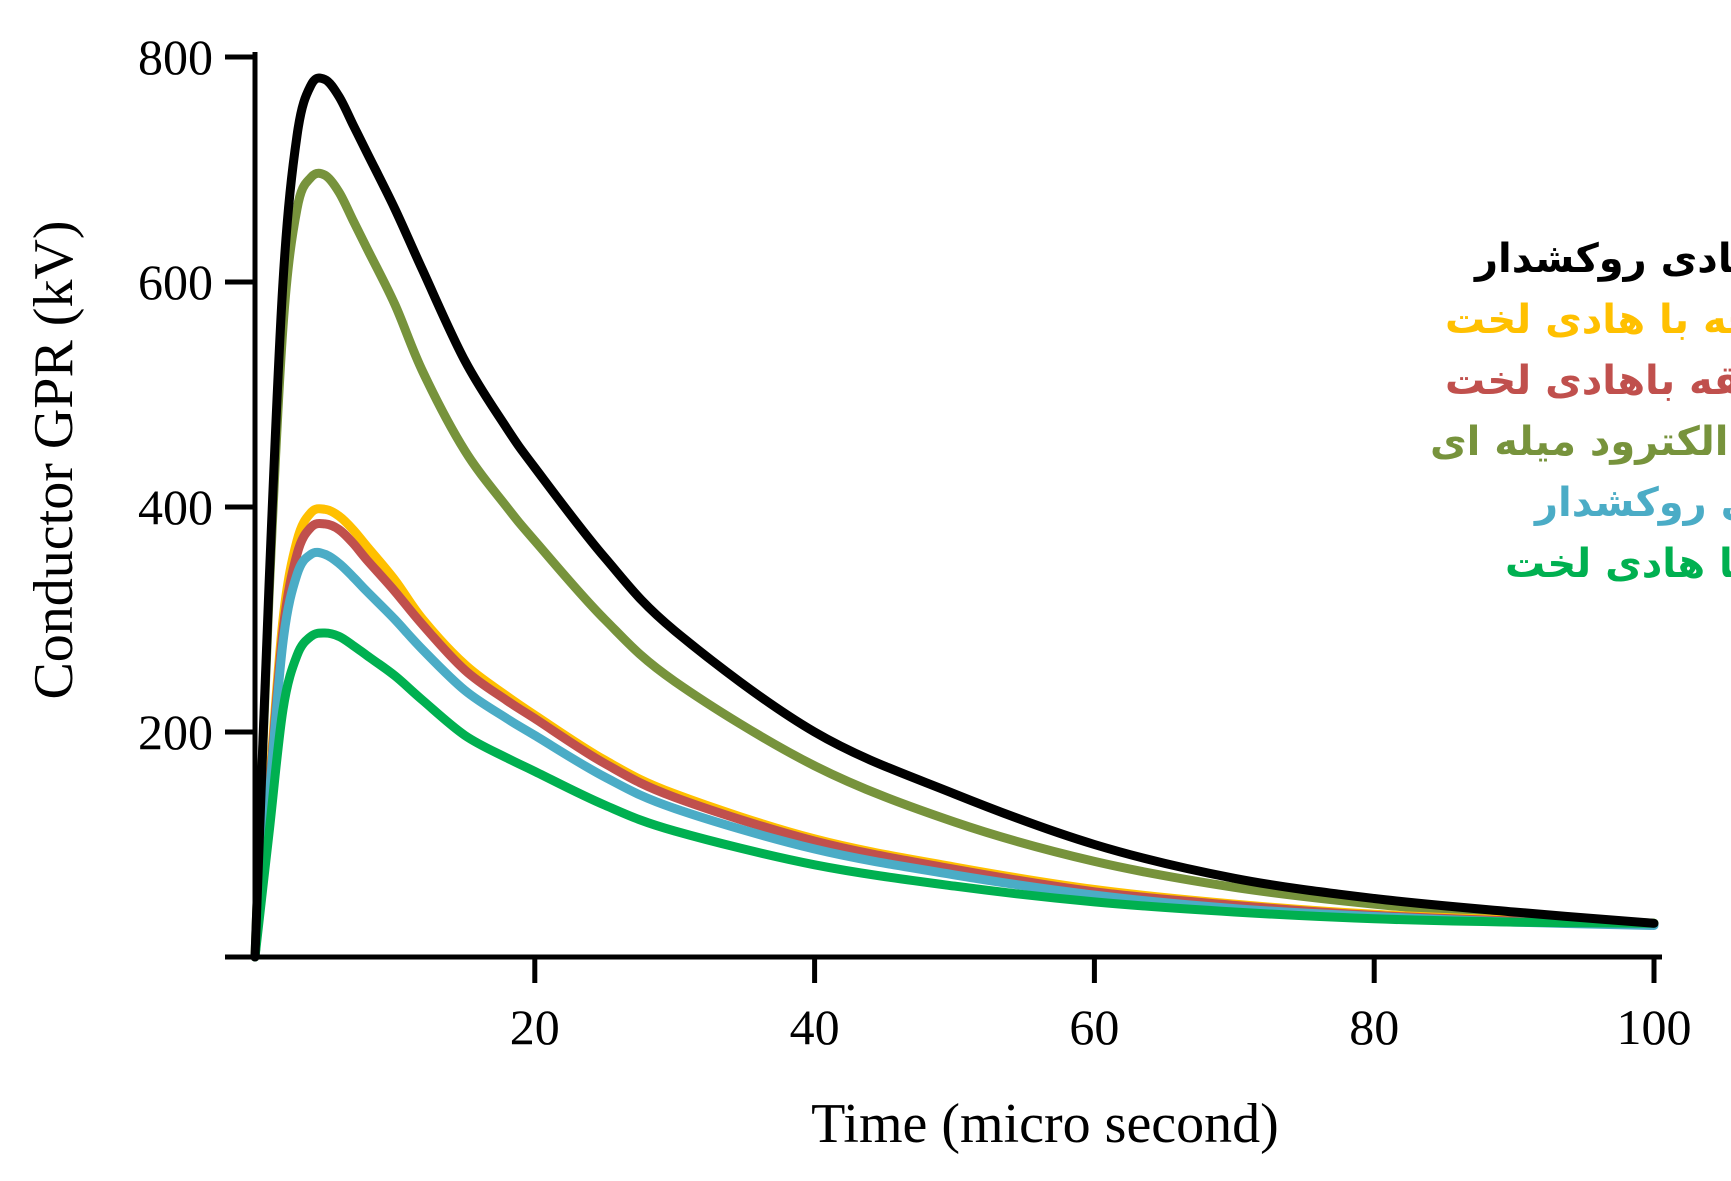 This screenshot has height=1181, width=1731. Describe the element at coordinates (175, 732) in the screenshot. I see `y-tick-label: 200` at that location.